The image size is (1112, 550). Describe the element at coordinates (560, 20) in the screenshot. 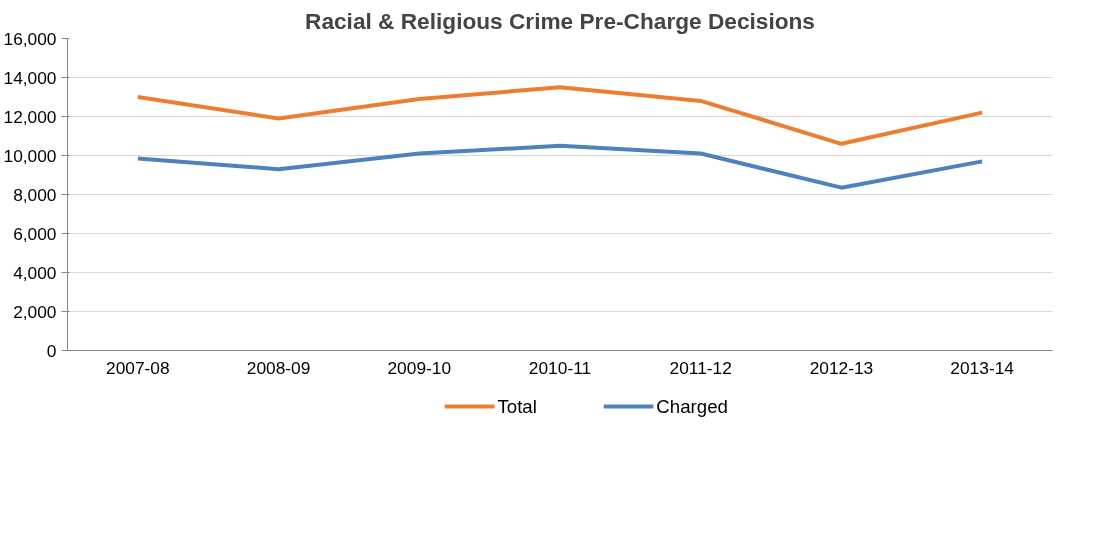

I see `chart-title: Racial & Religious Crime Pre-Charge Decisions` at that location.